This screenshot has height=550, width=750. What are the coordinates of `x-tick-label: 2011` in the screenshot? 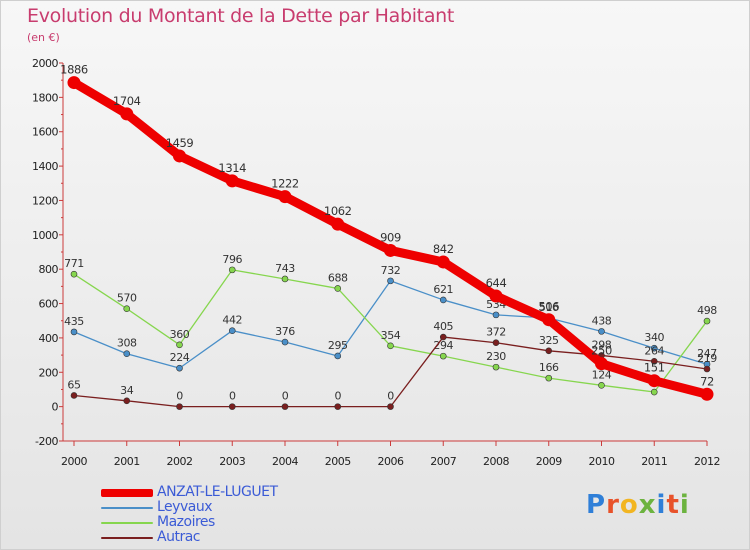 It's located at (654, 461).